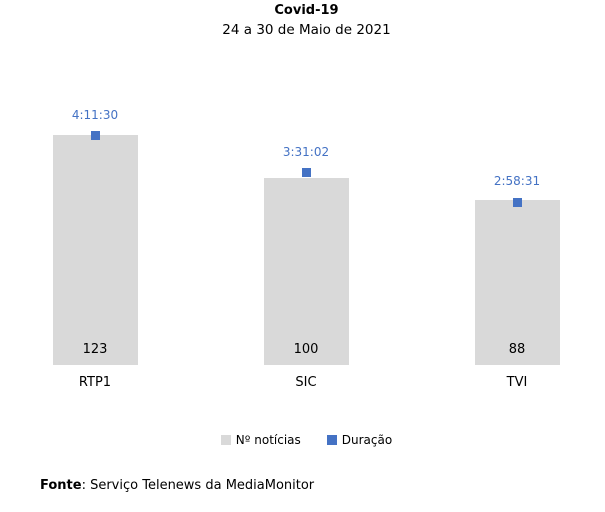 The width and height of the screenshot is (605, 512). I want to click on category-label-sic: SIC, so click(306, 382).